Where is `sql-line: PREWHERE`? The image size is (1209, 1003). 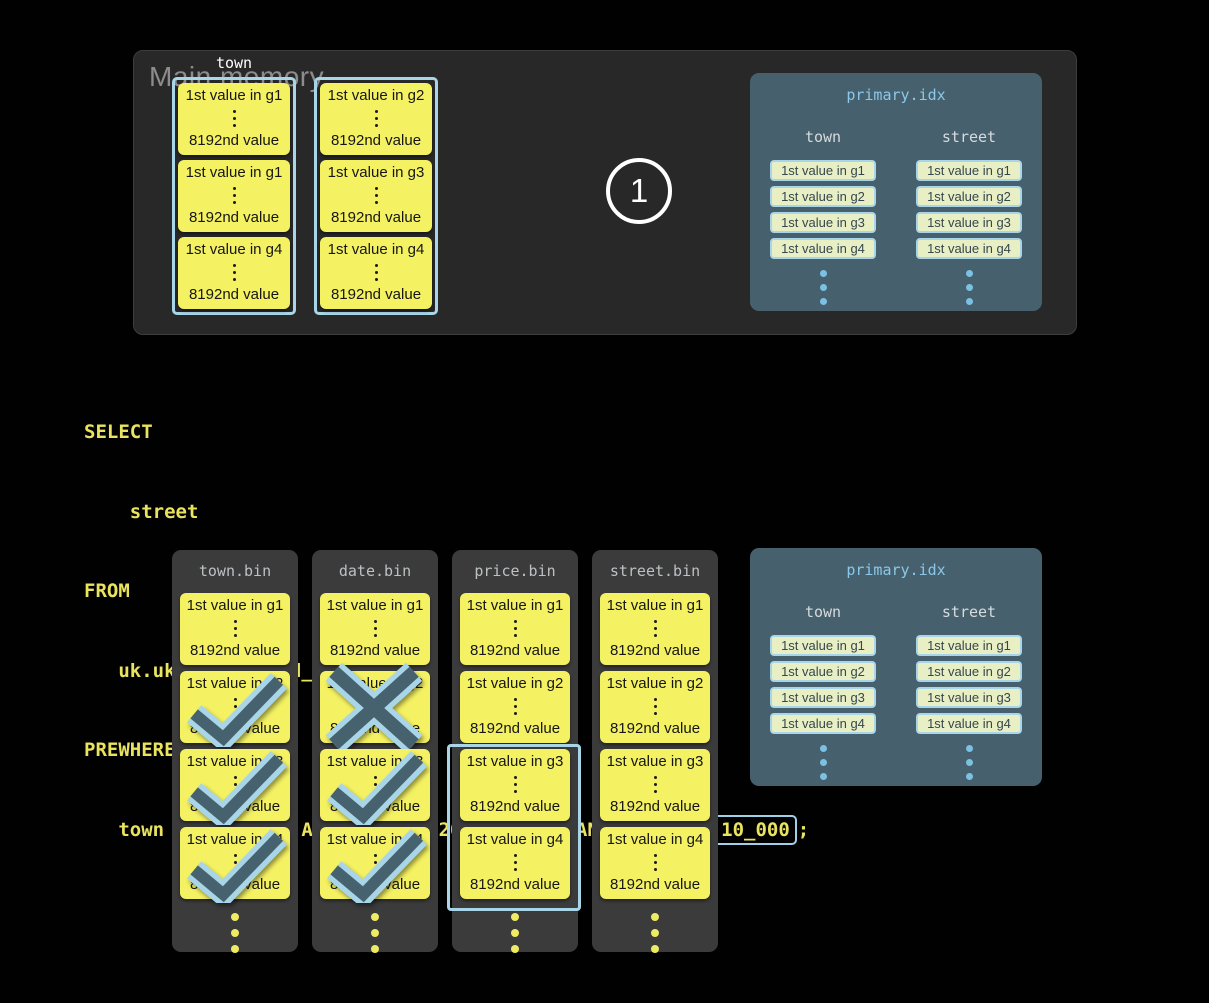
sql-line: PREWHERE is located at coordinates (130, 750).